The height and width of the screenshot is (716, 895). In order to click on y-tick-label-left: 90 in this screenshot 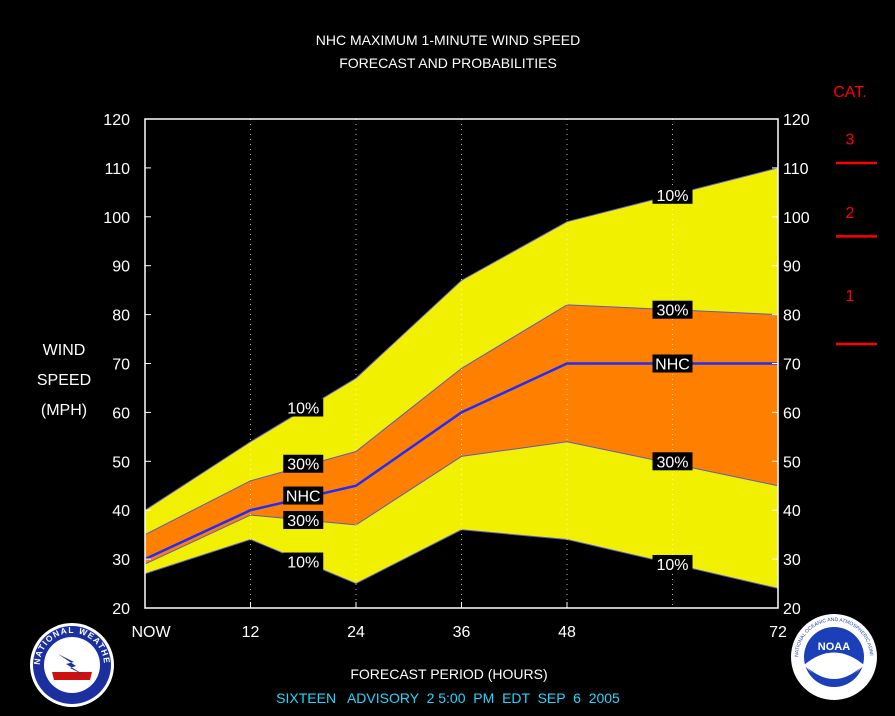, I will do `click(121, 267)`.